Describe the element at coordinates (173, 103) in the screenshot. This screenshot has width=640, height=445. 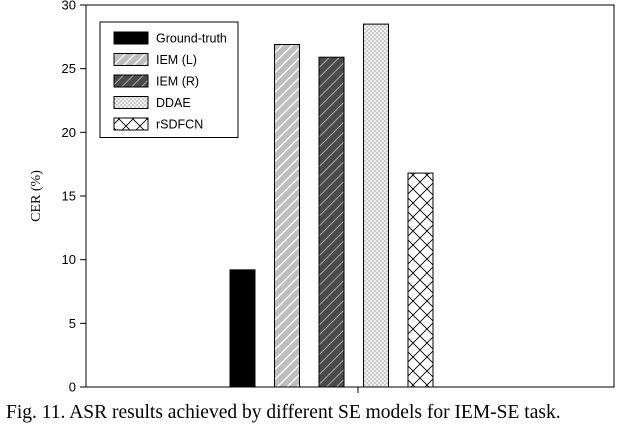
I see `legend-label: DDAE` at that location.